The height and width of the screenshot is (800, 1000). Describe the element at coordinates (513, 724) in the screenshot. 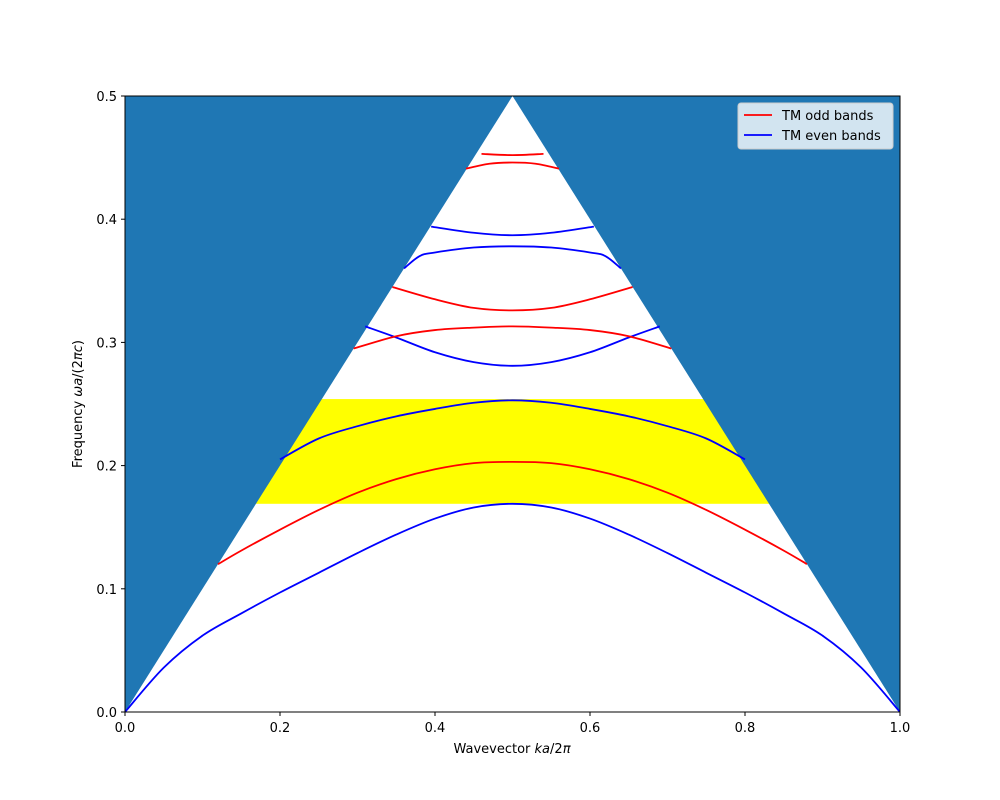

I see `x-axis: 0.0 0.2 0.4 0.6 0.8 1.0` at that location.